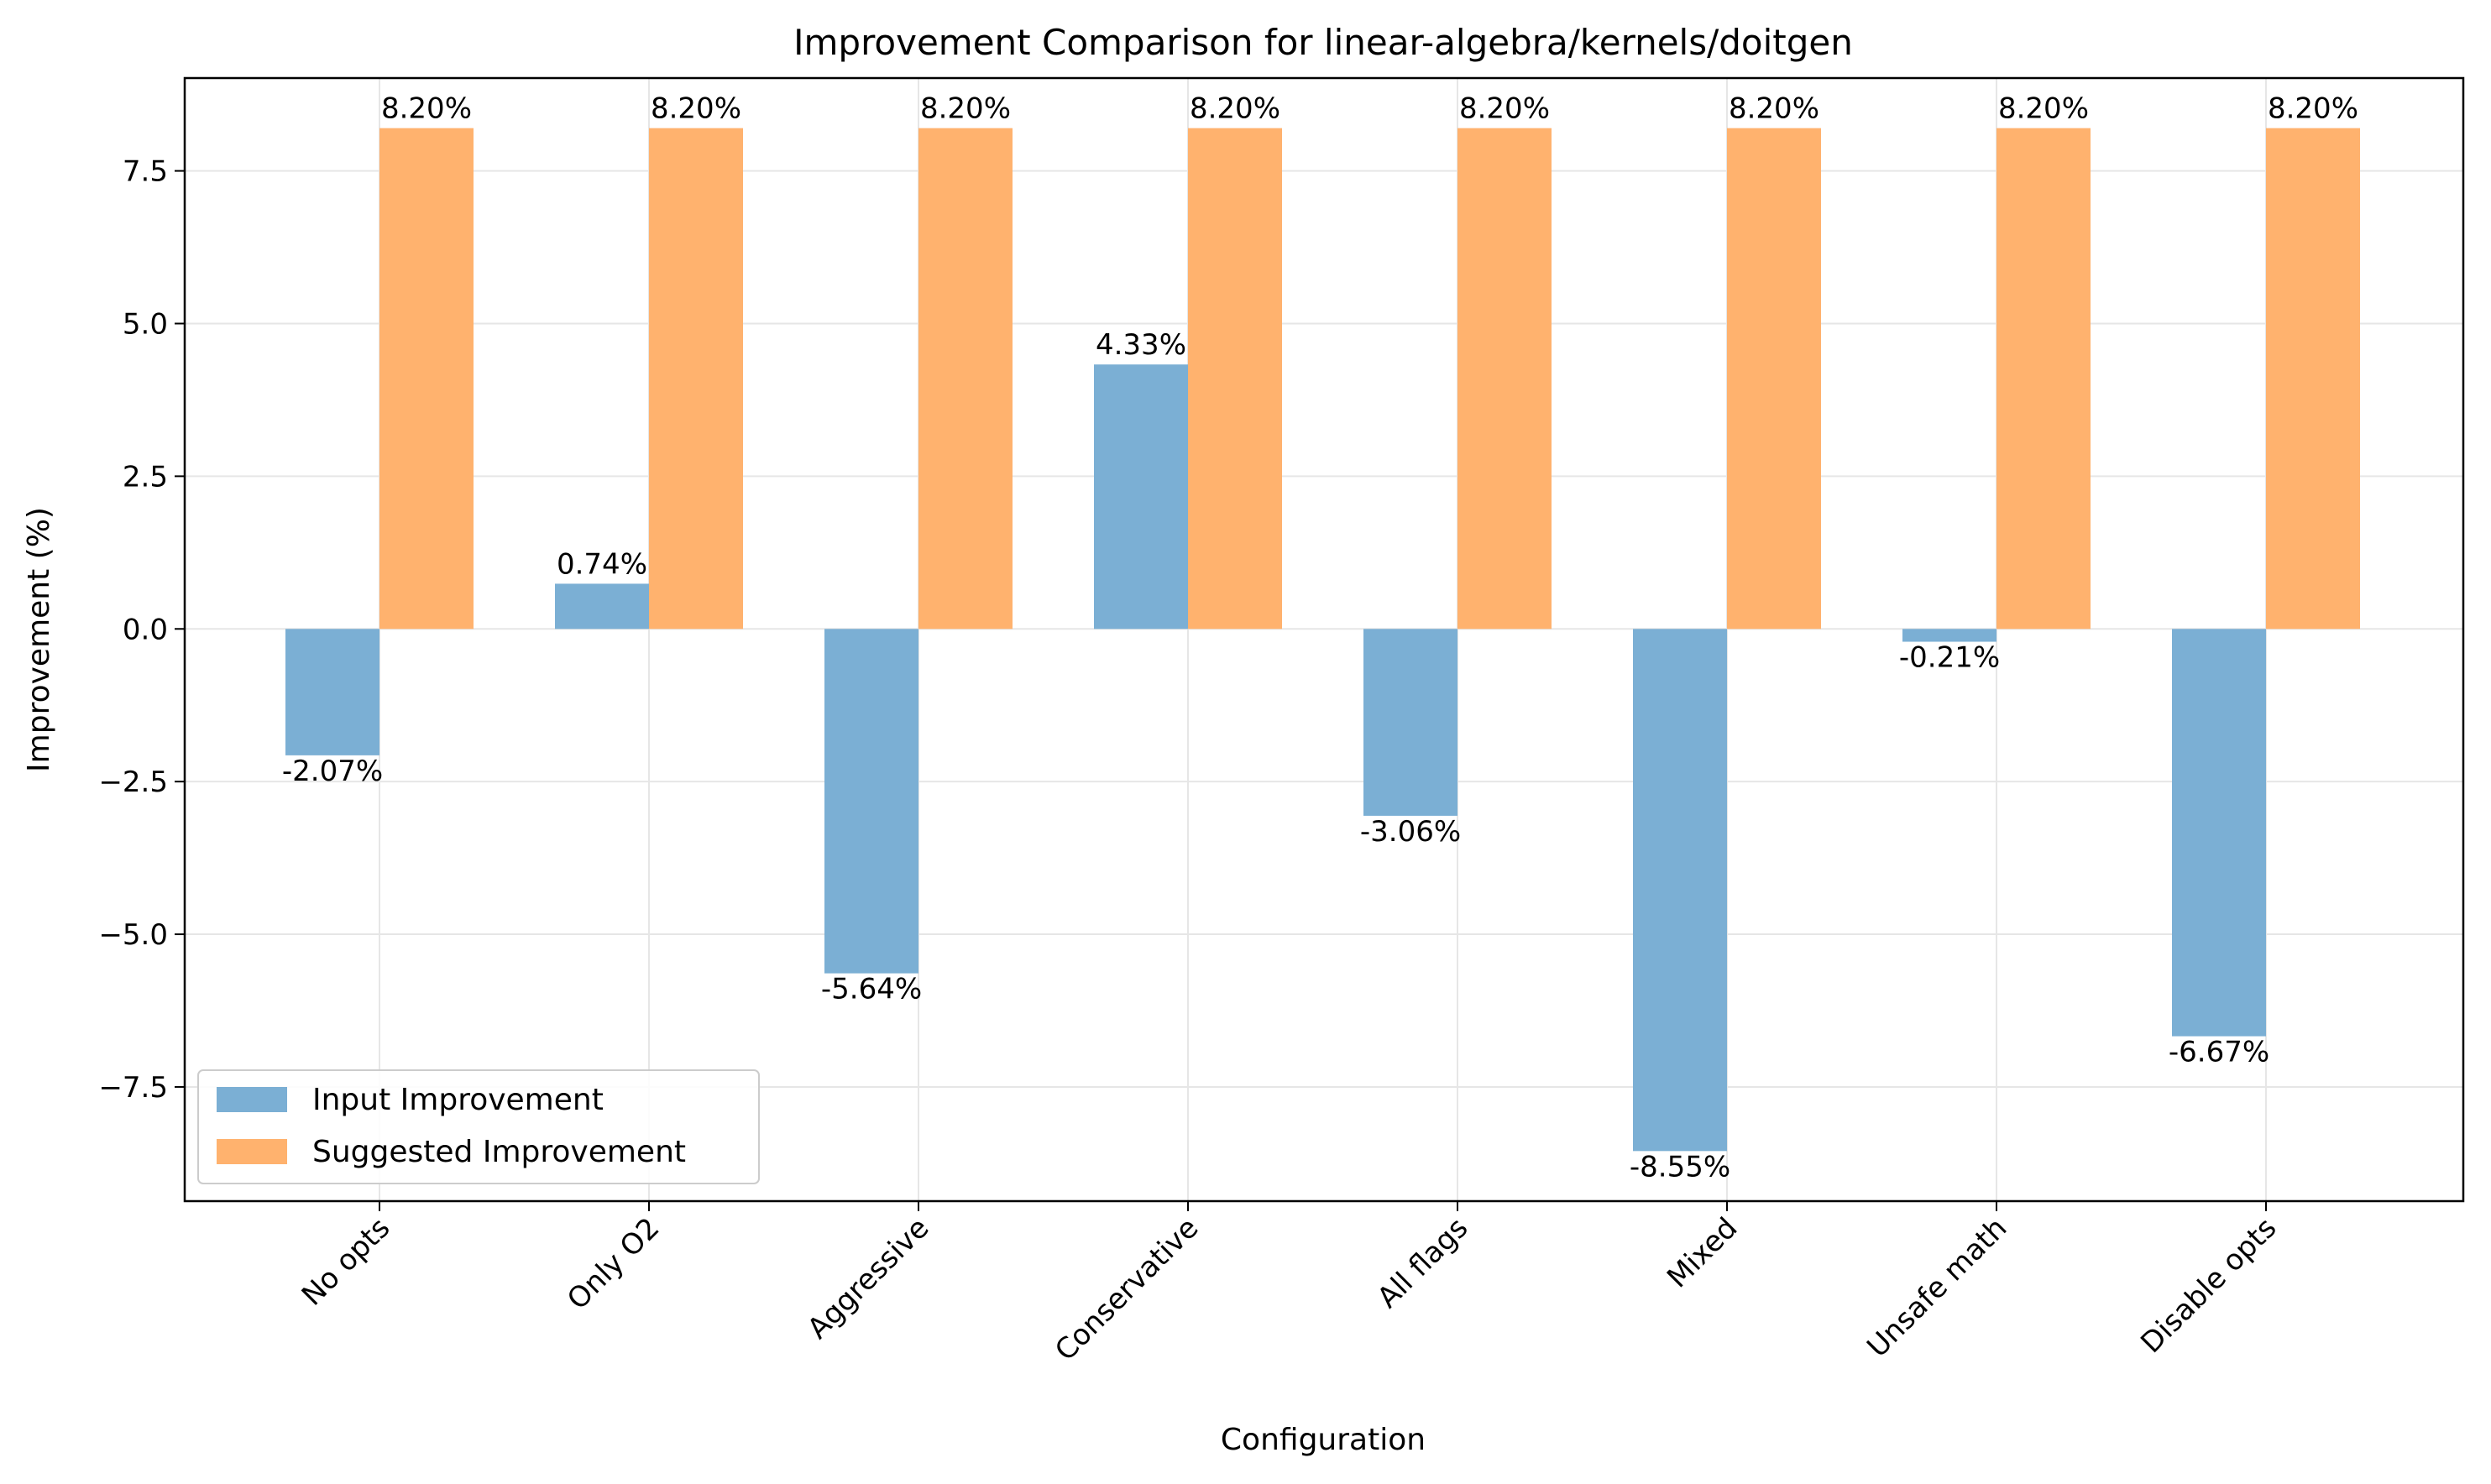  What do you see at coordinates (133, 782) in the screenshot?
I see `y-tick-label: −2.5` at bounding box center [133, 782].